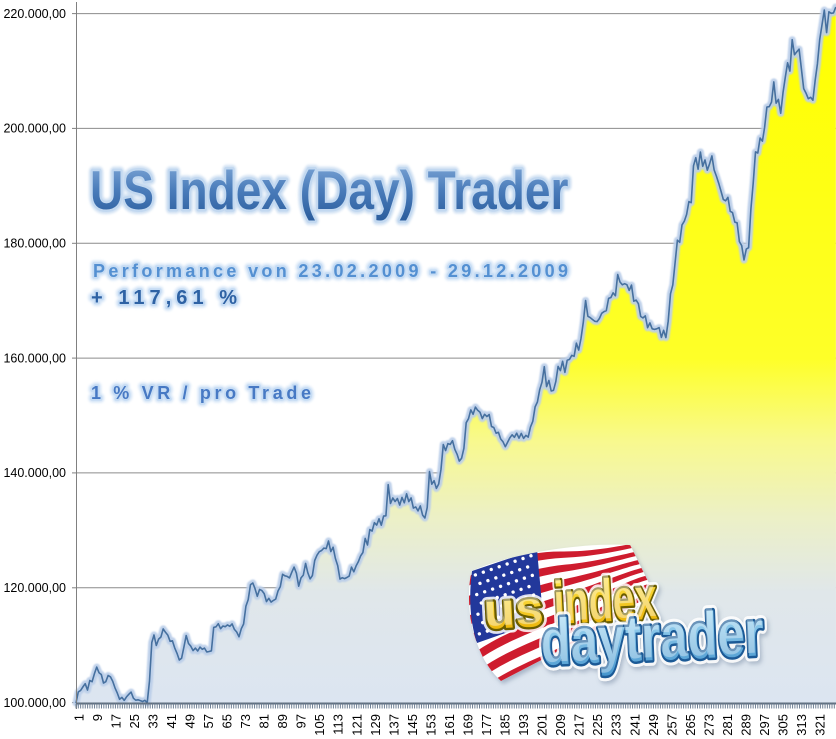 The height and width of the screenshot is (739, 836). What do you see at coordinates (34, 358) in the screenshot?
I see `svg-text: 160.000,00` at bounding box center [34, 358].